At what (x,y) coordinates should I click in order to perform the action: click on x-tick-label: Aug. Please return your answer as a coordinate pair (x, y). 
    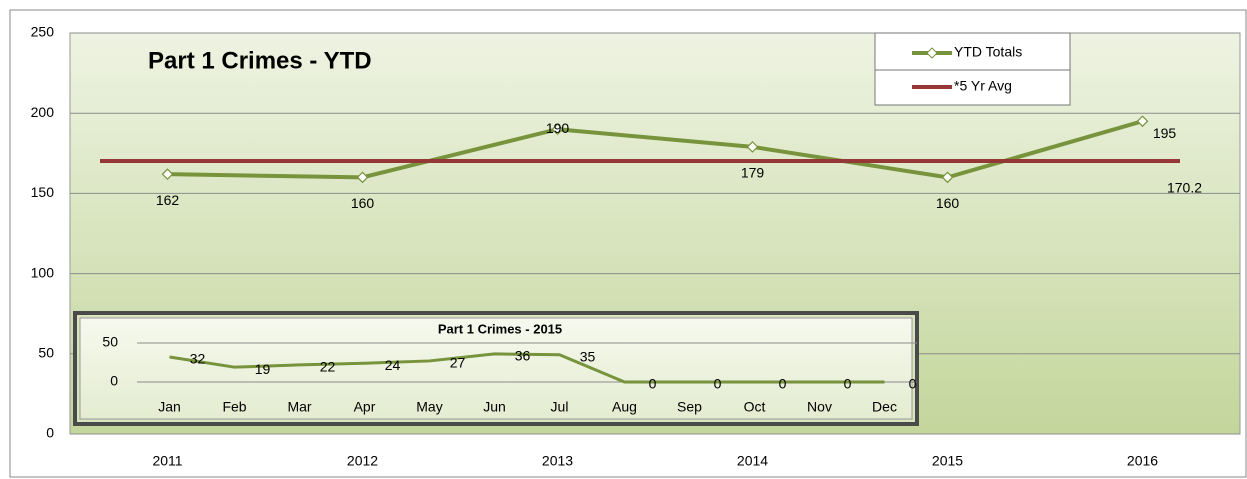
    Looking at the image, I should click on (624, 407).